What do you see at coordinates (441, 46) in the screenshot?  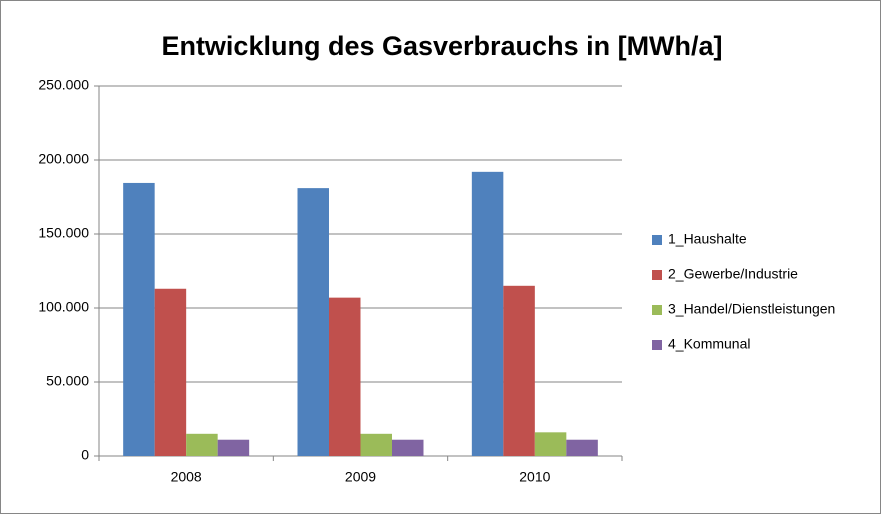 I see `chart-title: Entwicklung des Gasverbrauchs in [MWh/a]` at bounding box center [441, 46].